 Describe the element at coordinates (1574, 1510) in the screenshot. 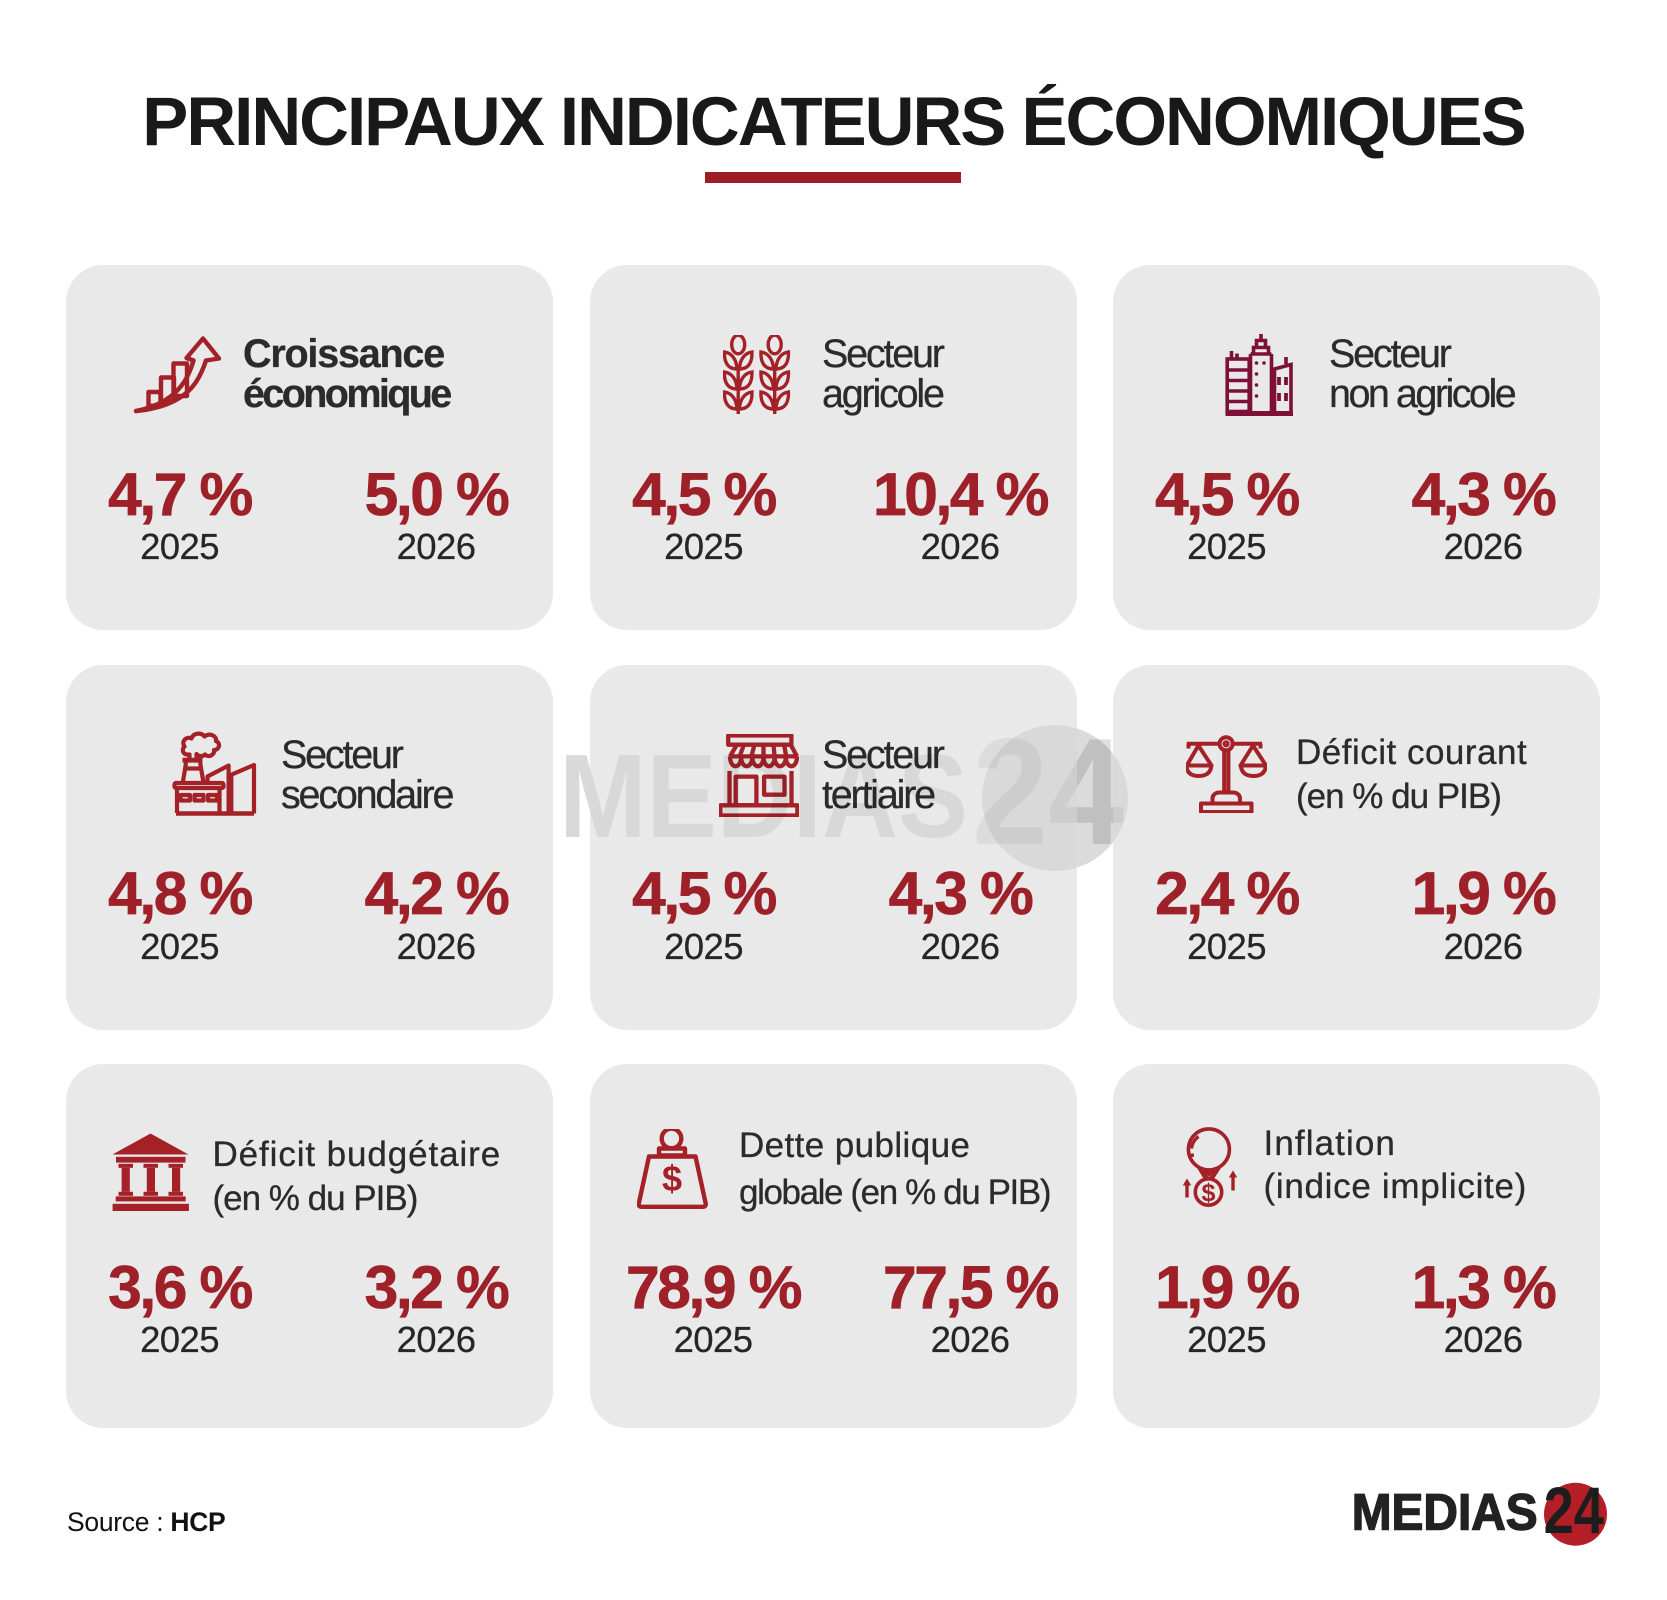

I see `svg-text: 24` at that location.